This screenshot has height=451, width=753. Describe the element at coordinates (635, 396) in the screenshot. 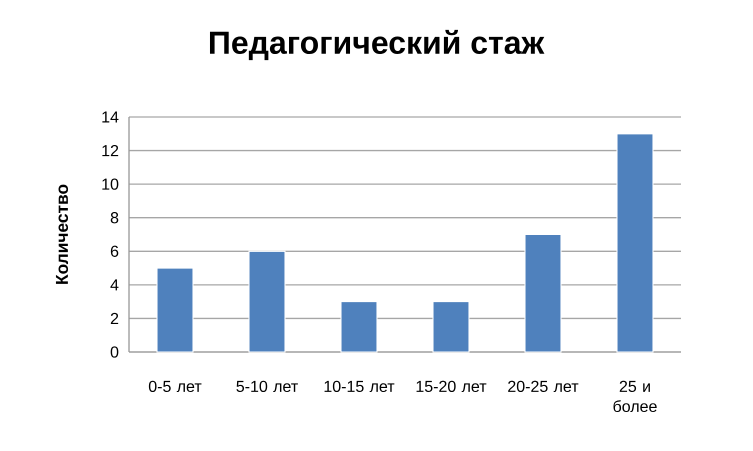

I see `x-tick-label: 25 и более` at that location.